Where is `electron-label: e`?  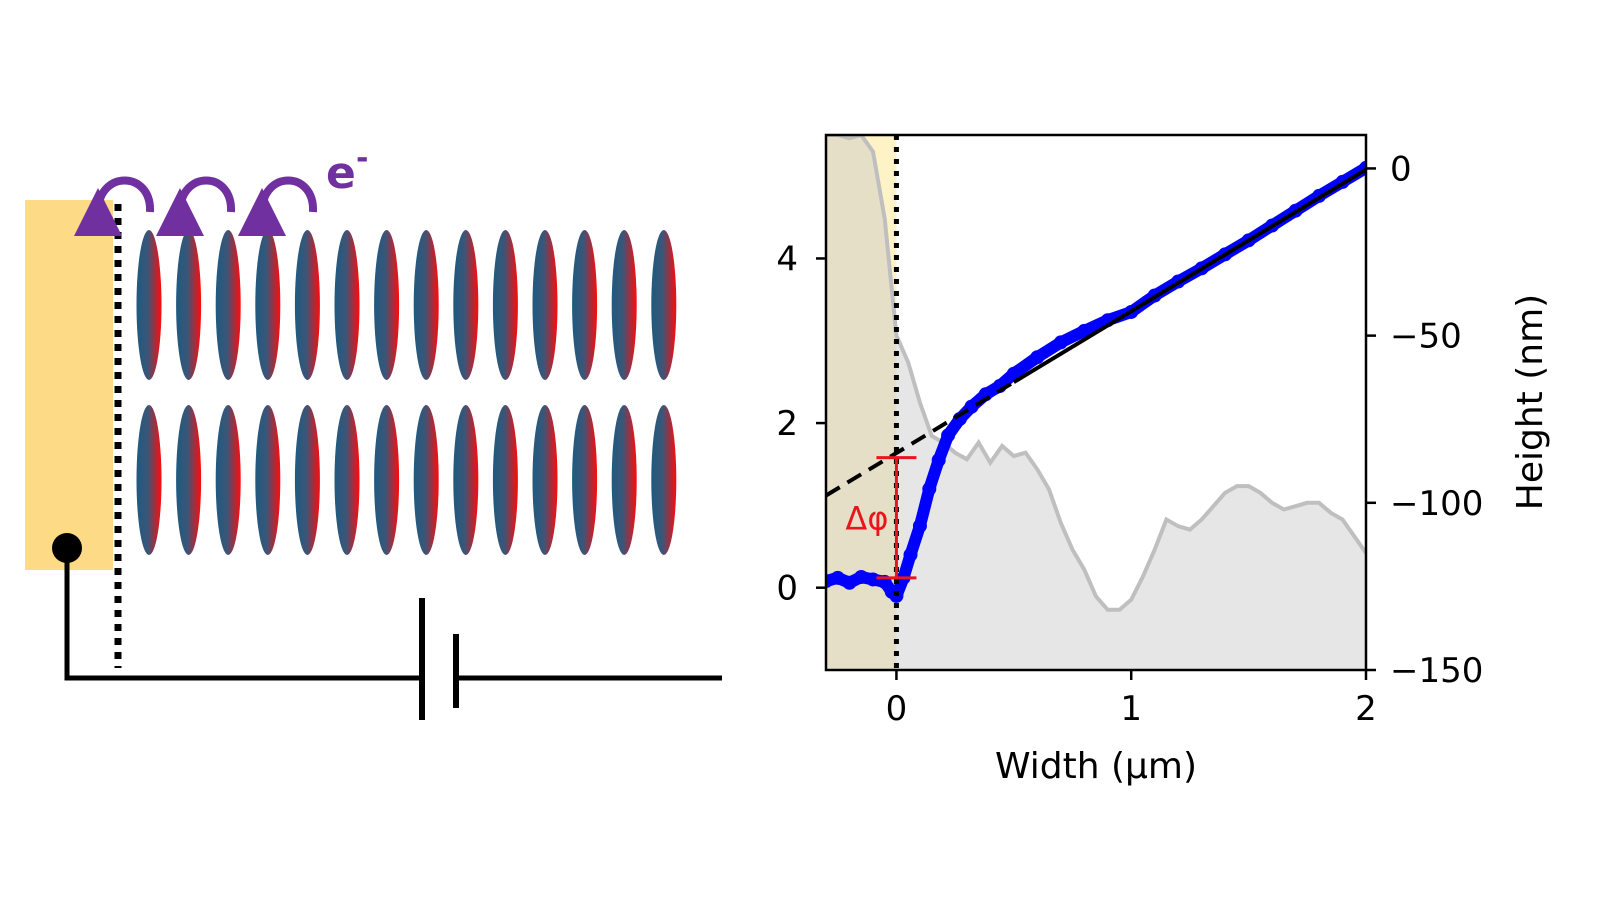
electron-label: e is located at coordinates (341, 173).